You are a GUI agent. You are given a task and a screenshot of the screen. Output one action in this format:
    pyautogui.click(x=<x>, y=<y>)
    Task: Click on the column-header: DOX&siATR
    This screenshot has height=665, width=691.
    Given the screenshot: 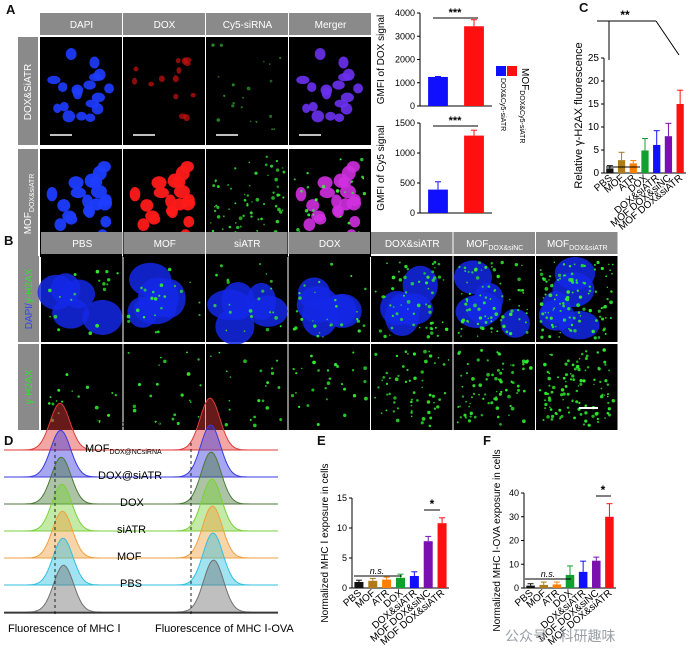 What is the action you would take?
    pyautogui.click(x=412, y=244)
    